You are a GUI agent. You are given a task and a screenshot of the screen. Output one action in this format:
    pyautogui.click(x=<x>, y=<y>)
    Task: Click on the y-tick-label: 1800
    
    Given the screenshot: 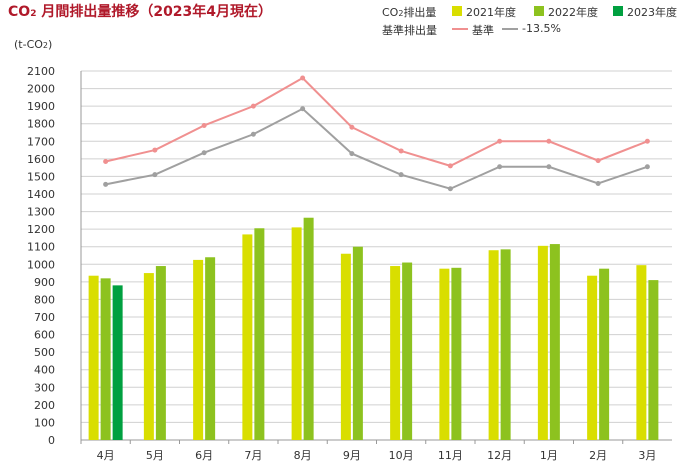 What is the action you would take?
    pyautogui.click(x=41, y=124)
    